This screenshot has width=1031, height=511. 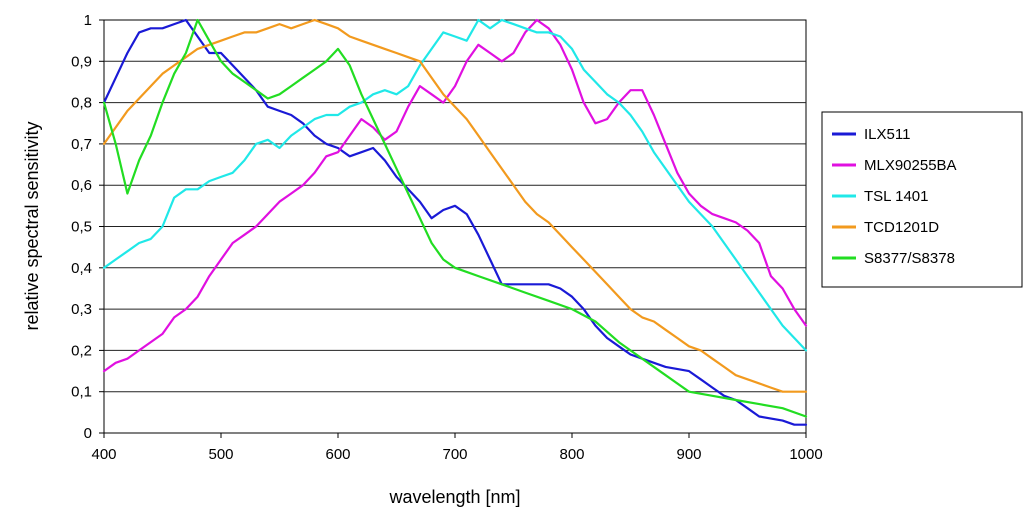 I want to click on legend-label-tcd1201d: TCD1201D, so click(x=901, y=227).